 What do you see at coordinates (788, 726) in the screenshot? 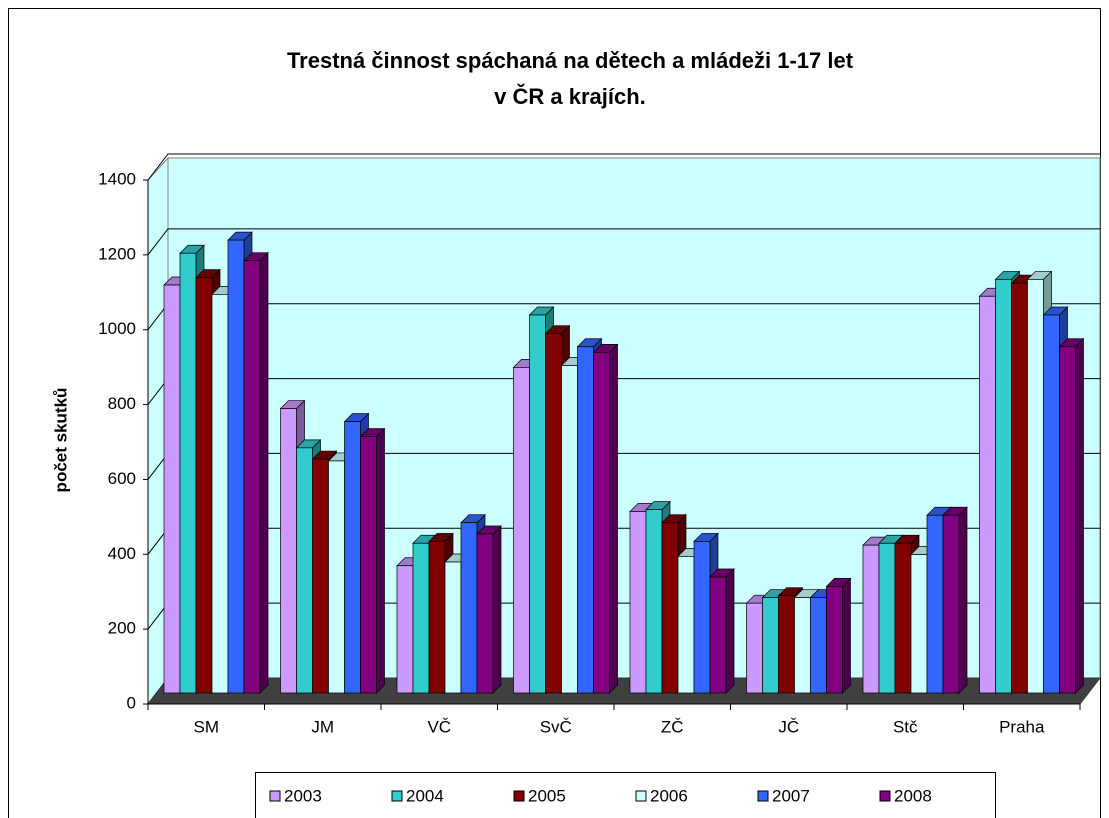
I see `x-tick-label: JČ` at bounding box center [788, 726].